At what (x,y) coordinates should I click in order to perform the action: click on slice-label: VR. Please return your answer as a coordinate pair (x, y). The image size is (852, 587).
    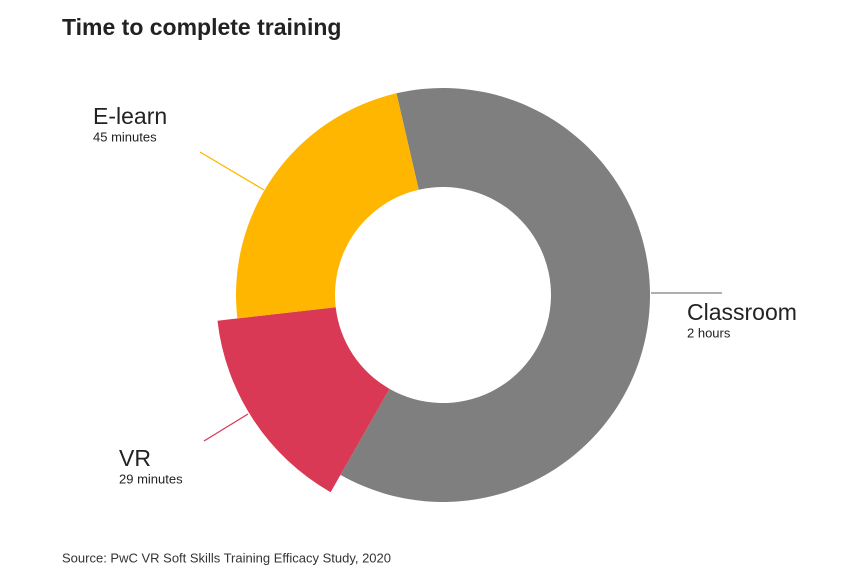
    Looking at the image, I should click on (135, 458).